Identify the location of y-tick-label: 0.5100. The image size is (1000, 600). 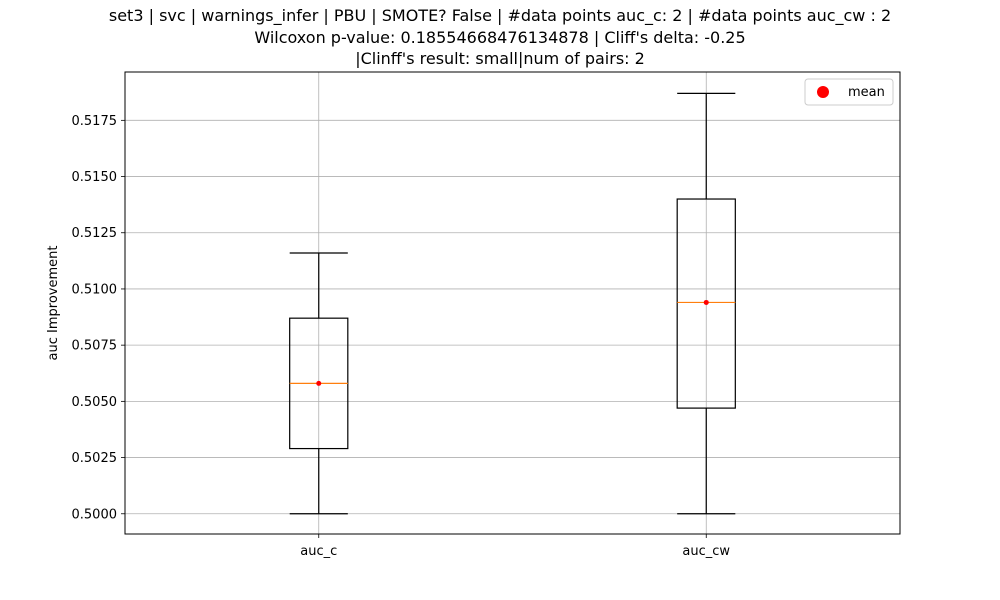
(95, 289).